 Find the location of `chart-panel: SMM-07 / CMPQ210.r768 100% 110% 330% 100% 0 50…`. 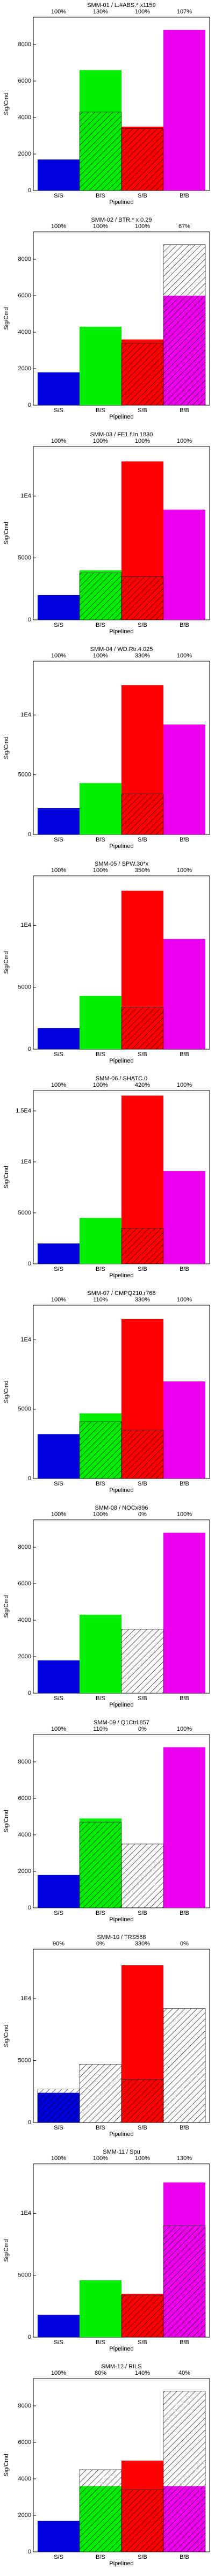

chart-panel: SMM-07 / CMPQ210.r768 100% 110% 330% 100% 0 50… is located at coordinates (106, 1392).